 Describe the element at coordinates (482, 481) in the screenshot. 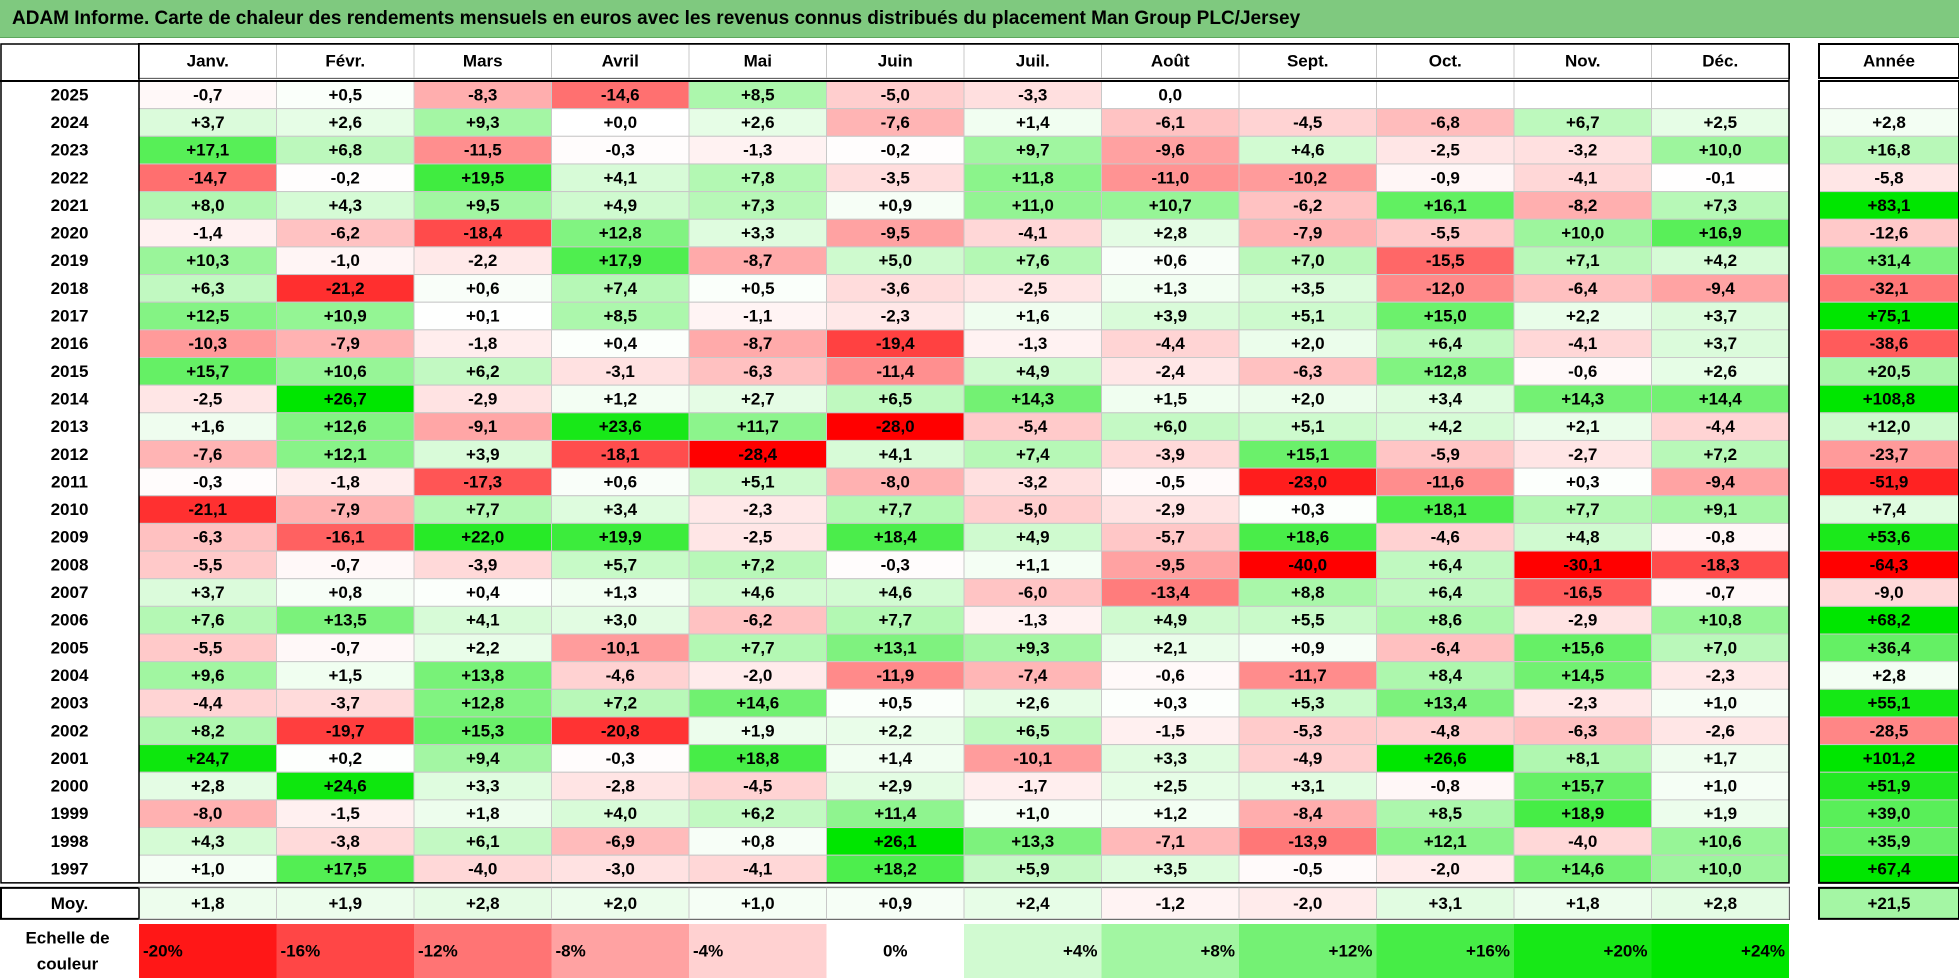

I see `heat-cell-label: -17,3` at that location.